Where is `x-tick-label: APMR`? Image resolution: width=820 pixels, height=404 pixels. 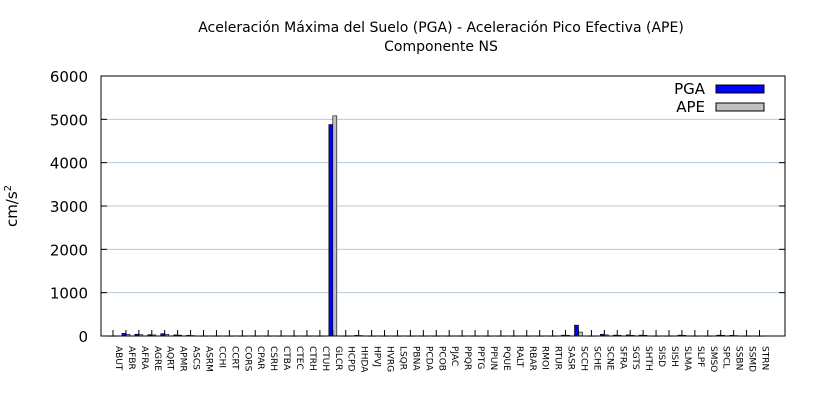
x-tick-label: APMR is located at coordinates (183, 359).